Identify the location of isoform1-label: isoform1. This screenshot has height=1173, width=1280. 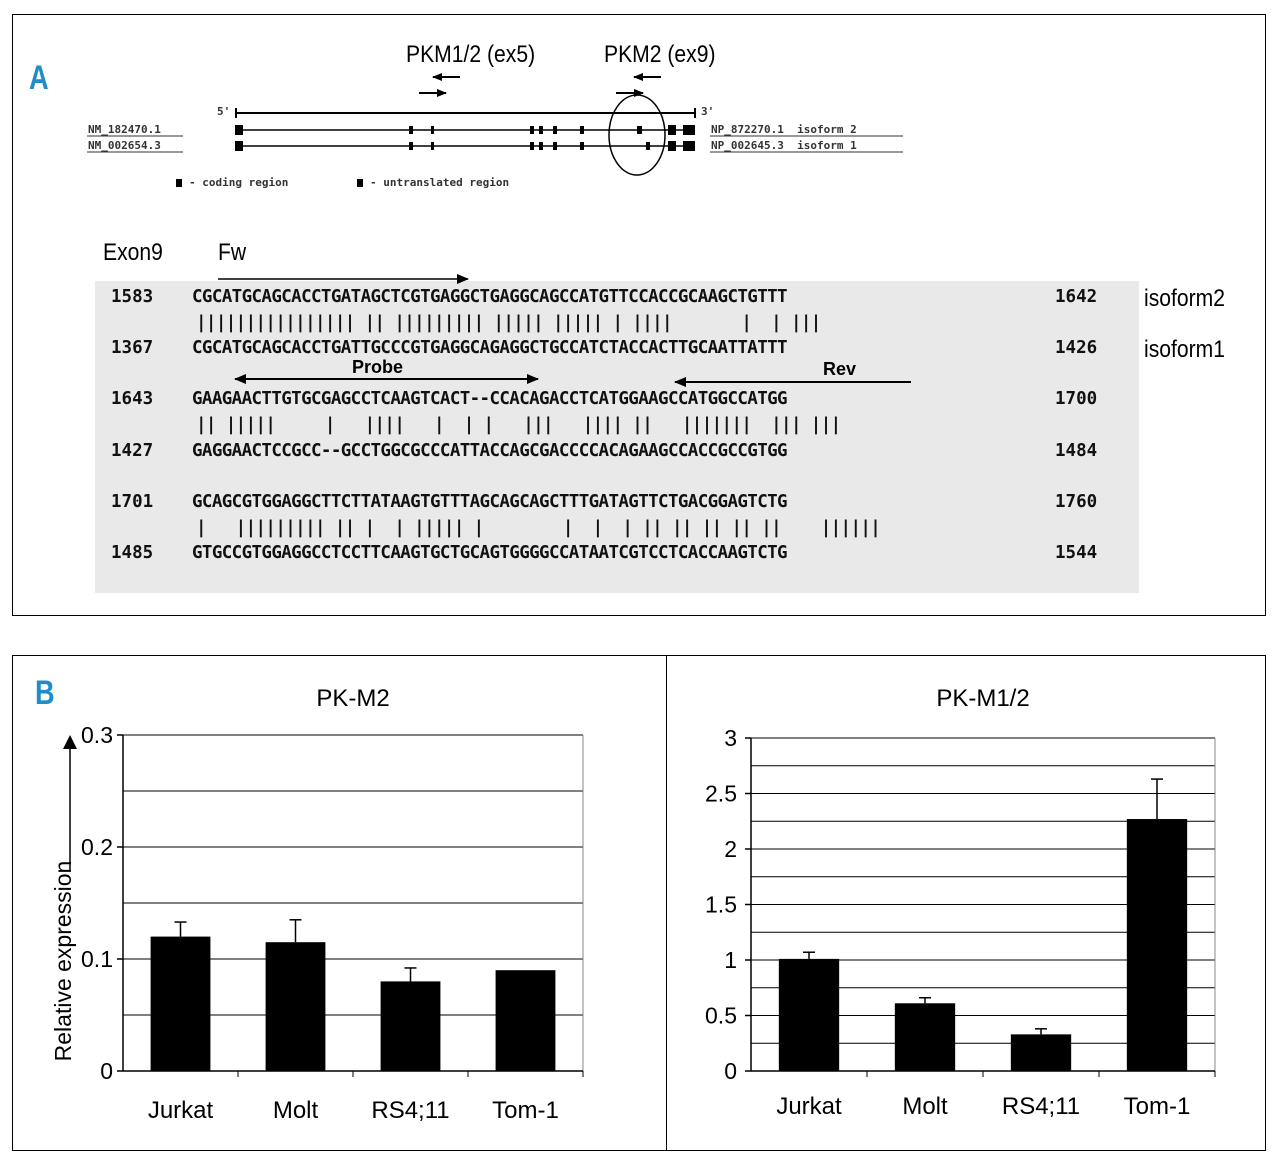
(1184, 349).